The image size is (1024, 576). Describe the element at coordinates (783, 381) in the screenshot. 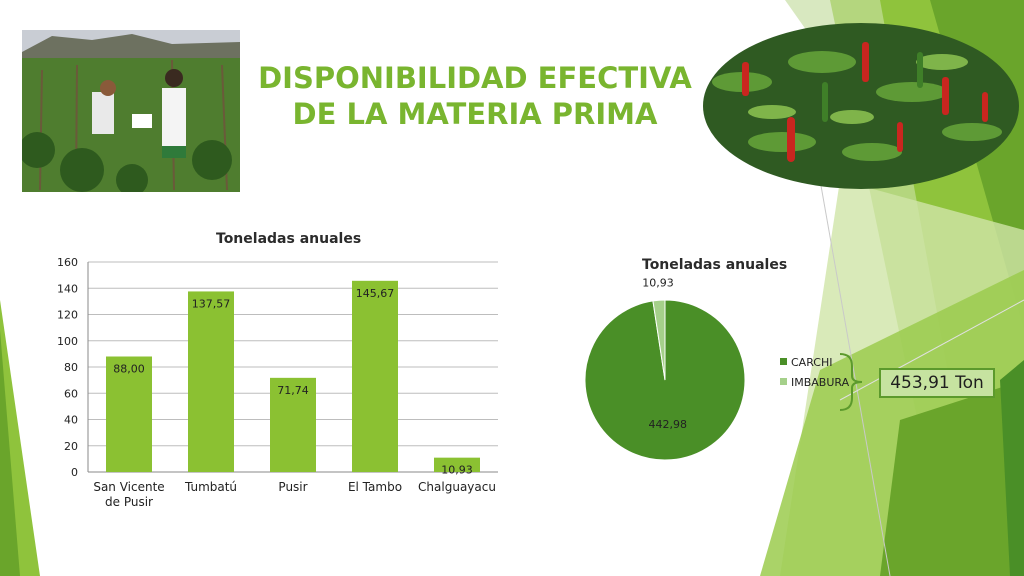

I see `legend-swatch-imbabura` at that location.